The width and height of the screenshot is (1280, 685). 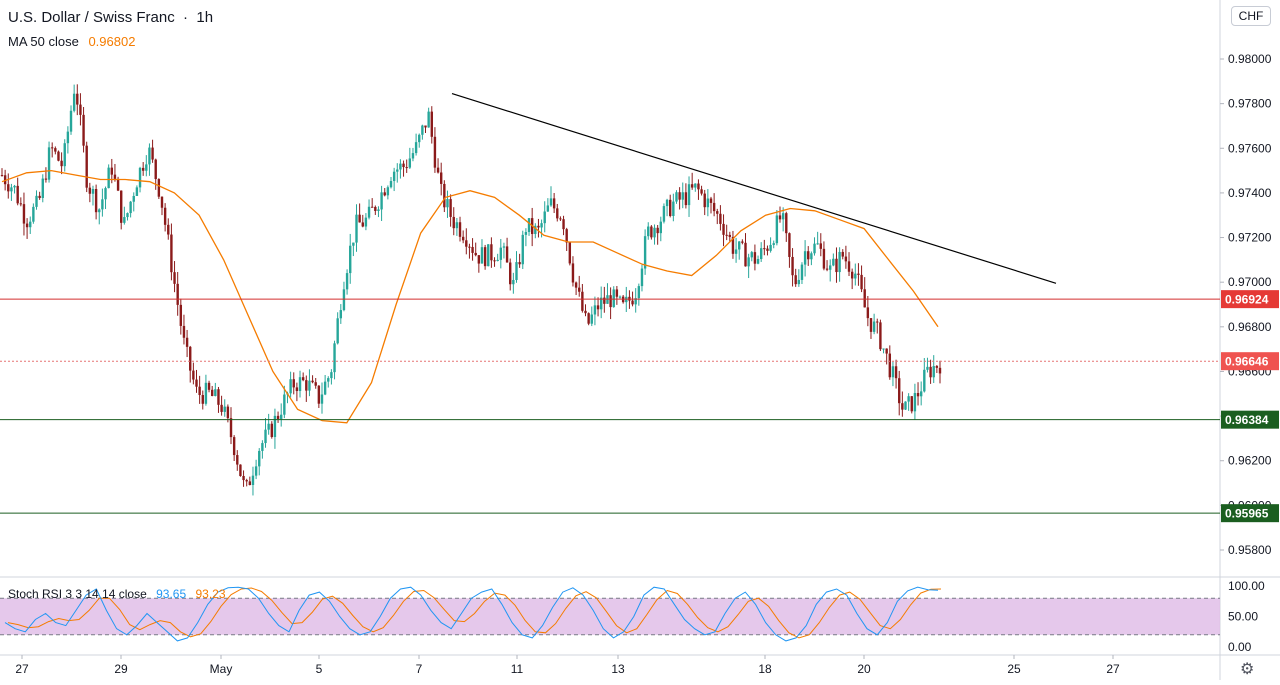 I want to click on stoch-rsi-legend: Stoch RSI 3 3 14 14 close 93.65 93.23, so click(x=117, y=594).